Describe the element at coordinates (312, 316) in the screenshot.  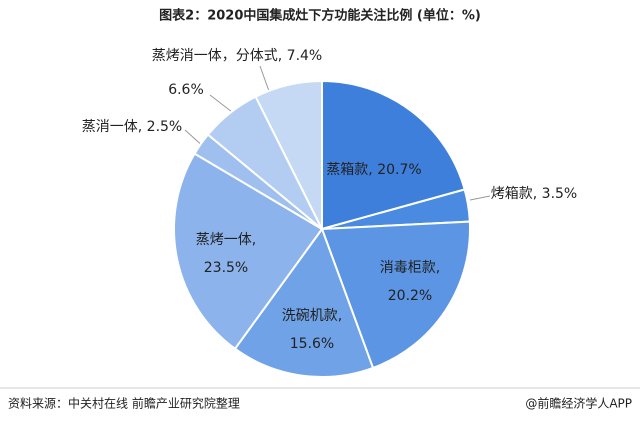
I see `data-label: 洗碗机款,` at that location.